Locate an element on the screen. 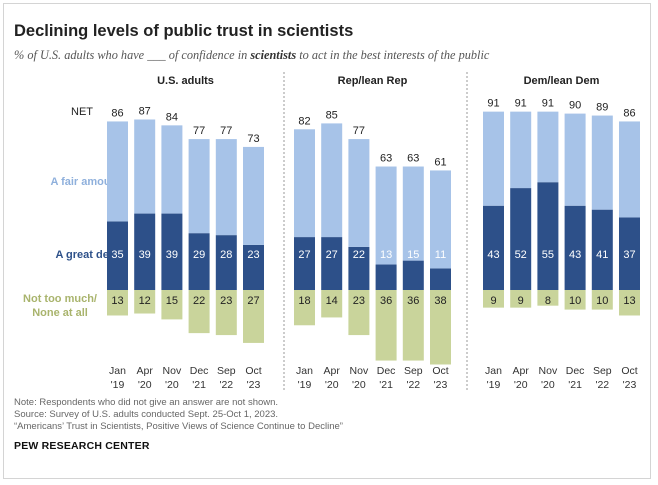 The height and width of the screenshot is (485, 658). great-deal-row-label: A great deal is located at coordinates (86, 255).